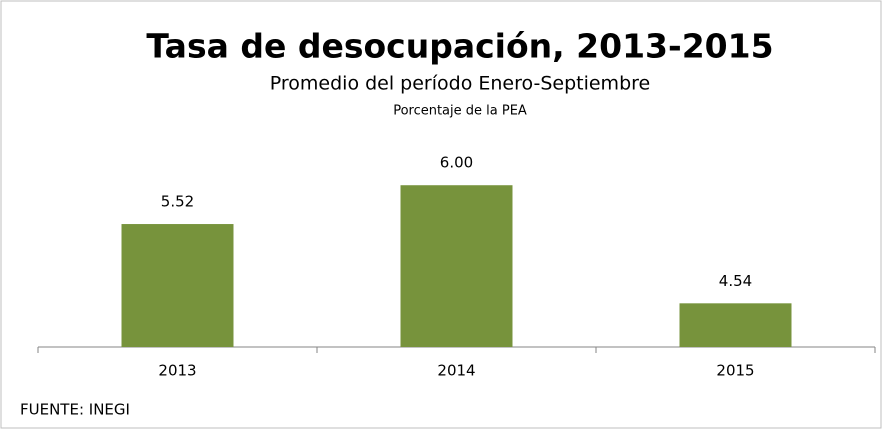 This screenshot has height=429, width=882. Describe the element at coordinates (735, 281) in the screenshot. I see `data-label: 4.54` at that location.